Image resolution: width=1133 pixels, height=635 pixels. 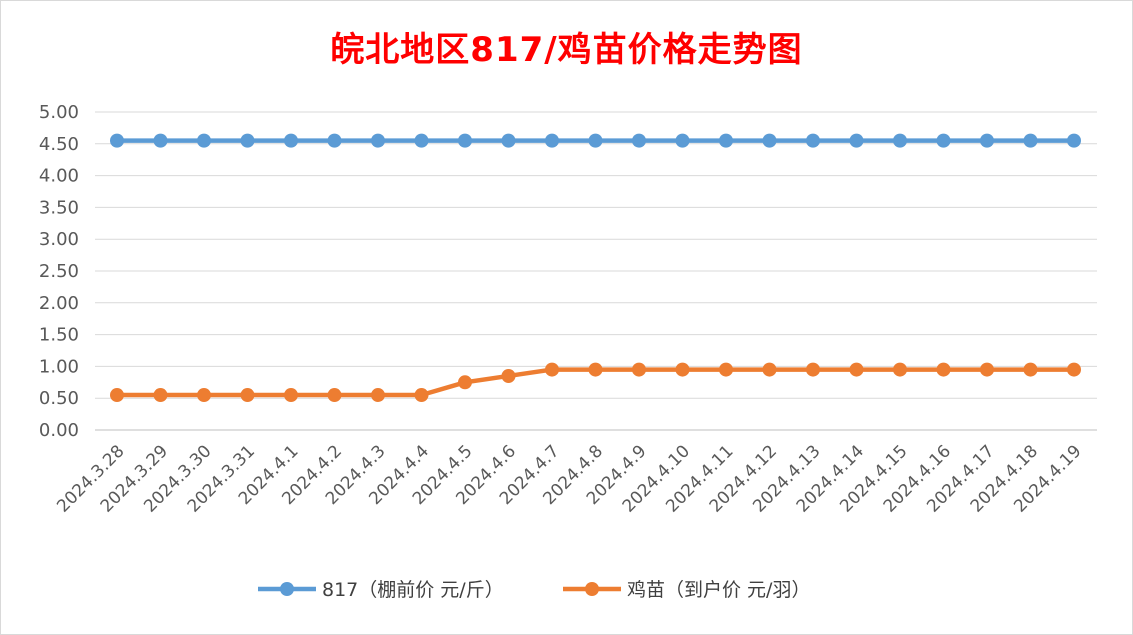 What do you see at coordinates (534, 590) in the screenshot?
I see `legend: 817（棚前价 元/斤） 鸡苗（到户价 元/羽）` at bounding box center [534, 590].